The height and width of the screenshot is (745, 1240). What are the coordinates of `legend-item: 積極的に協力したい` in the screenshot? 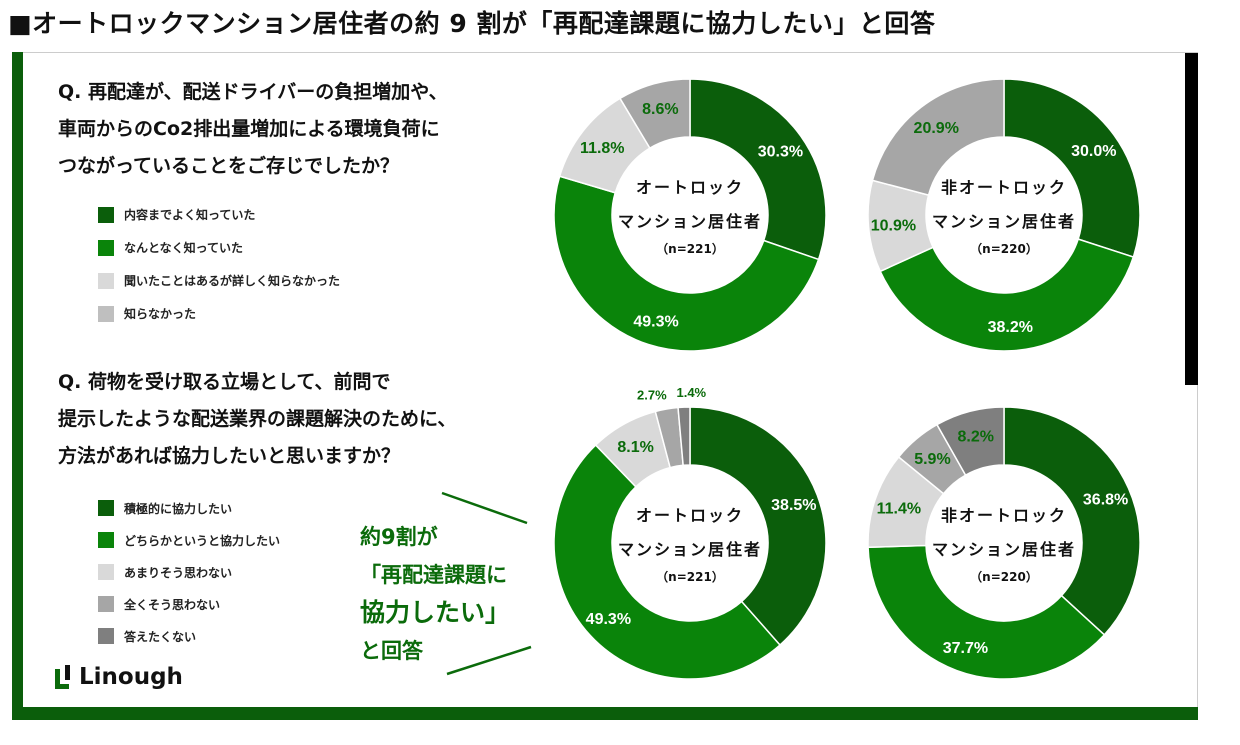 It's located at (189, 508).